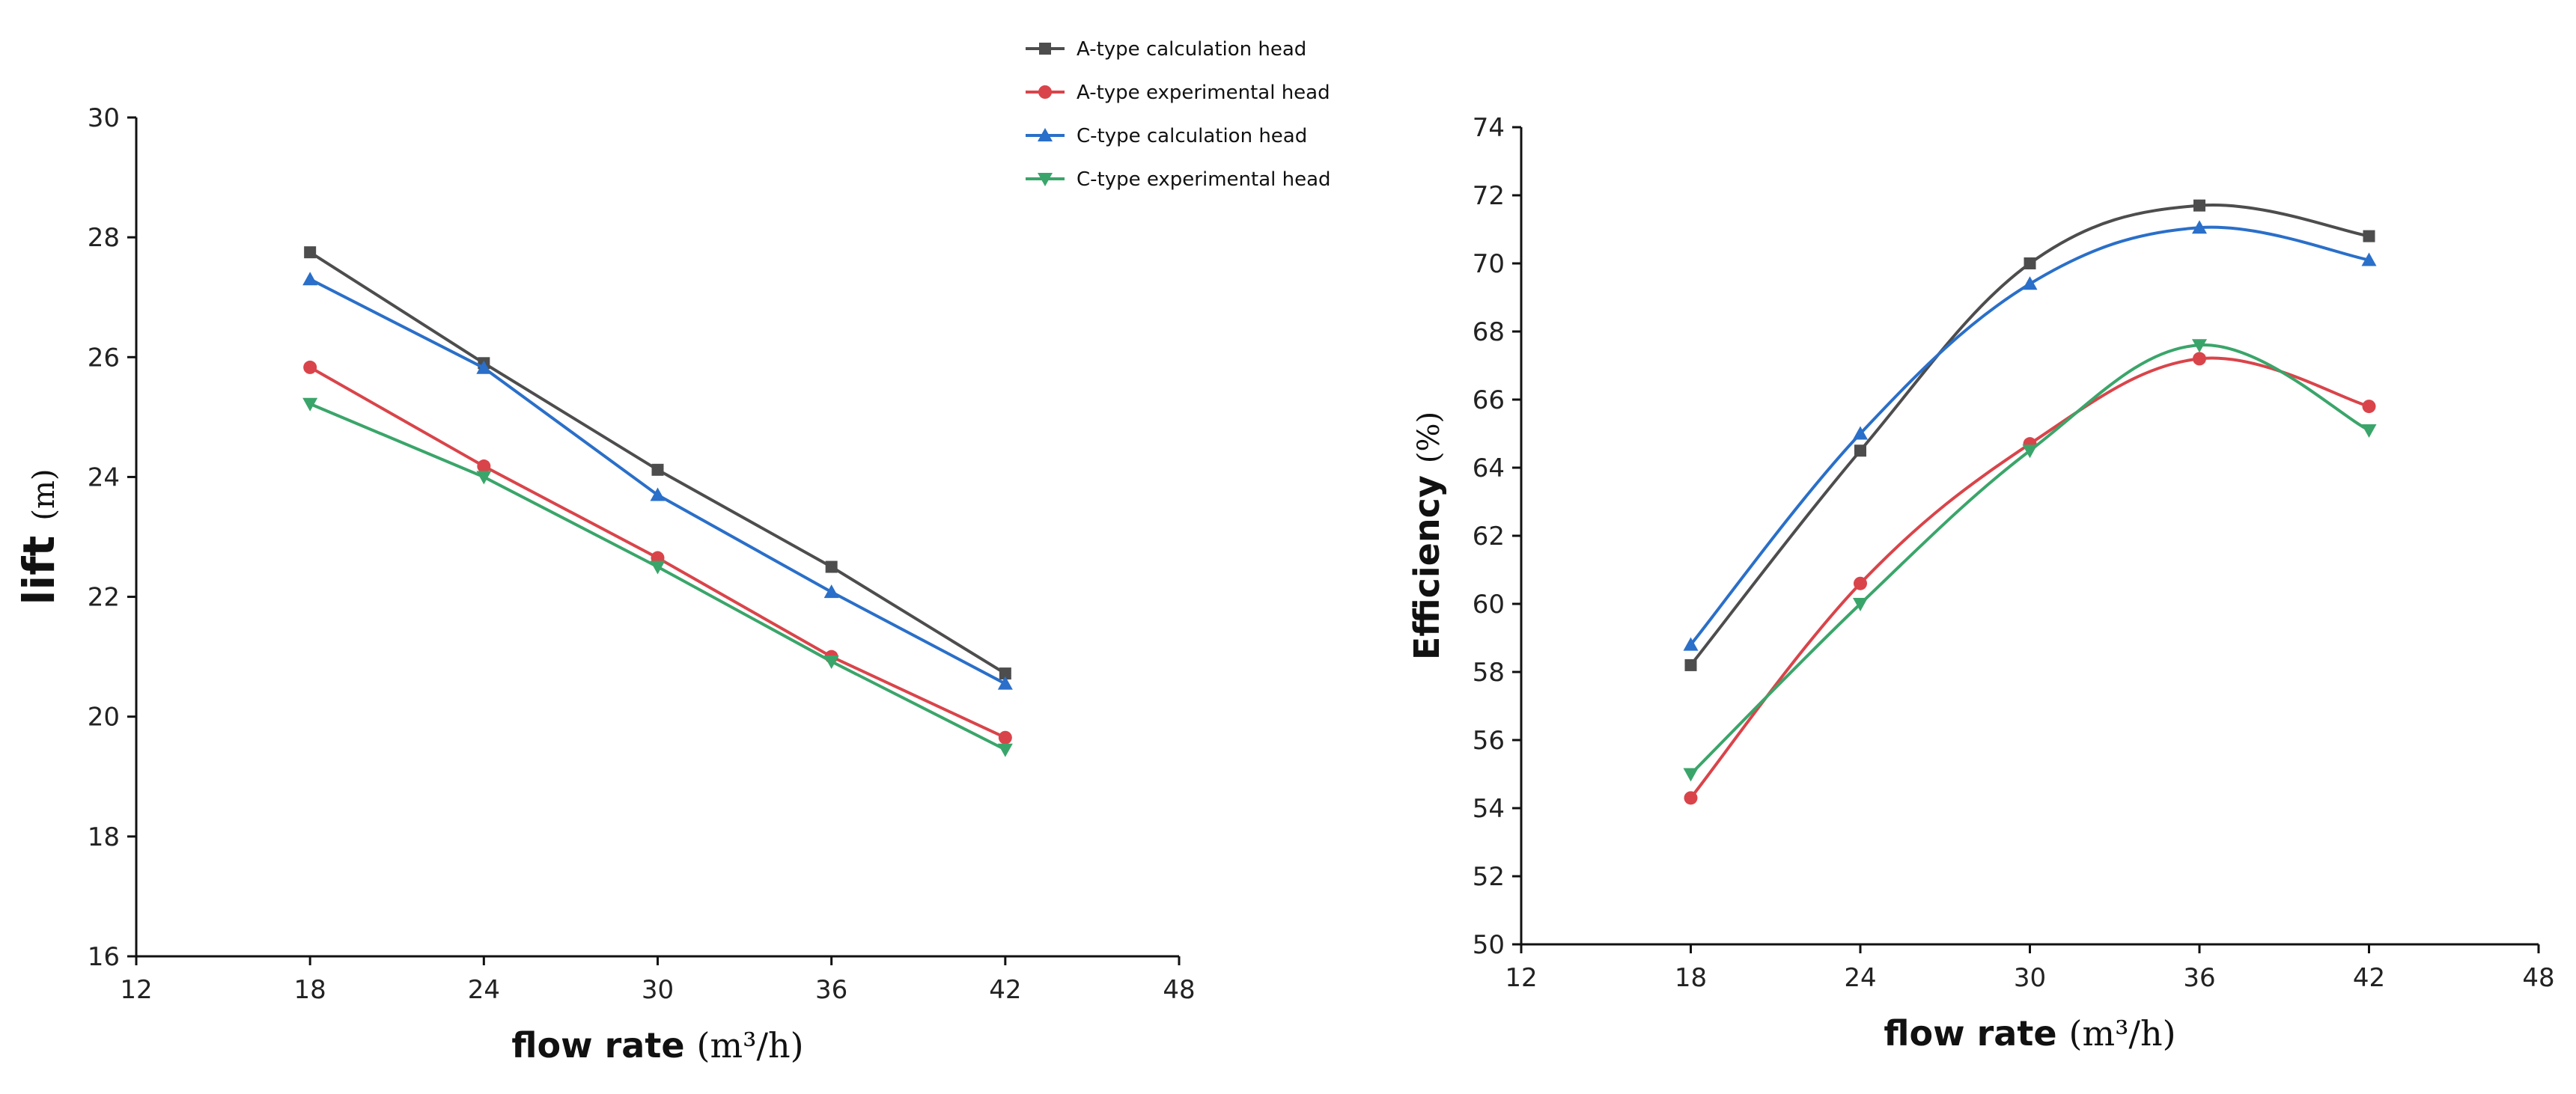 Image resolution: width=2576 pixels, height=1094 pixels. What do you see at coordinates (104, 598) in the screenshot?
I see `y-tick-label: 22` at bounding box center [104, 598].